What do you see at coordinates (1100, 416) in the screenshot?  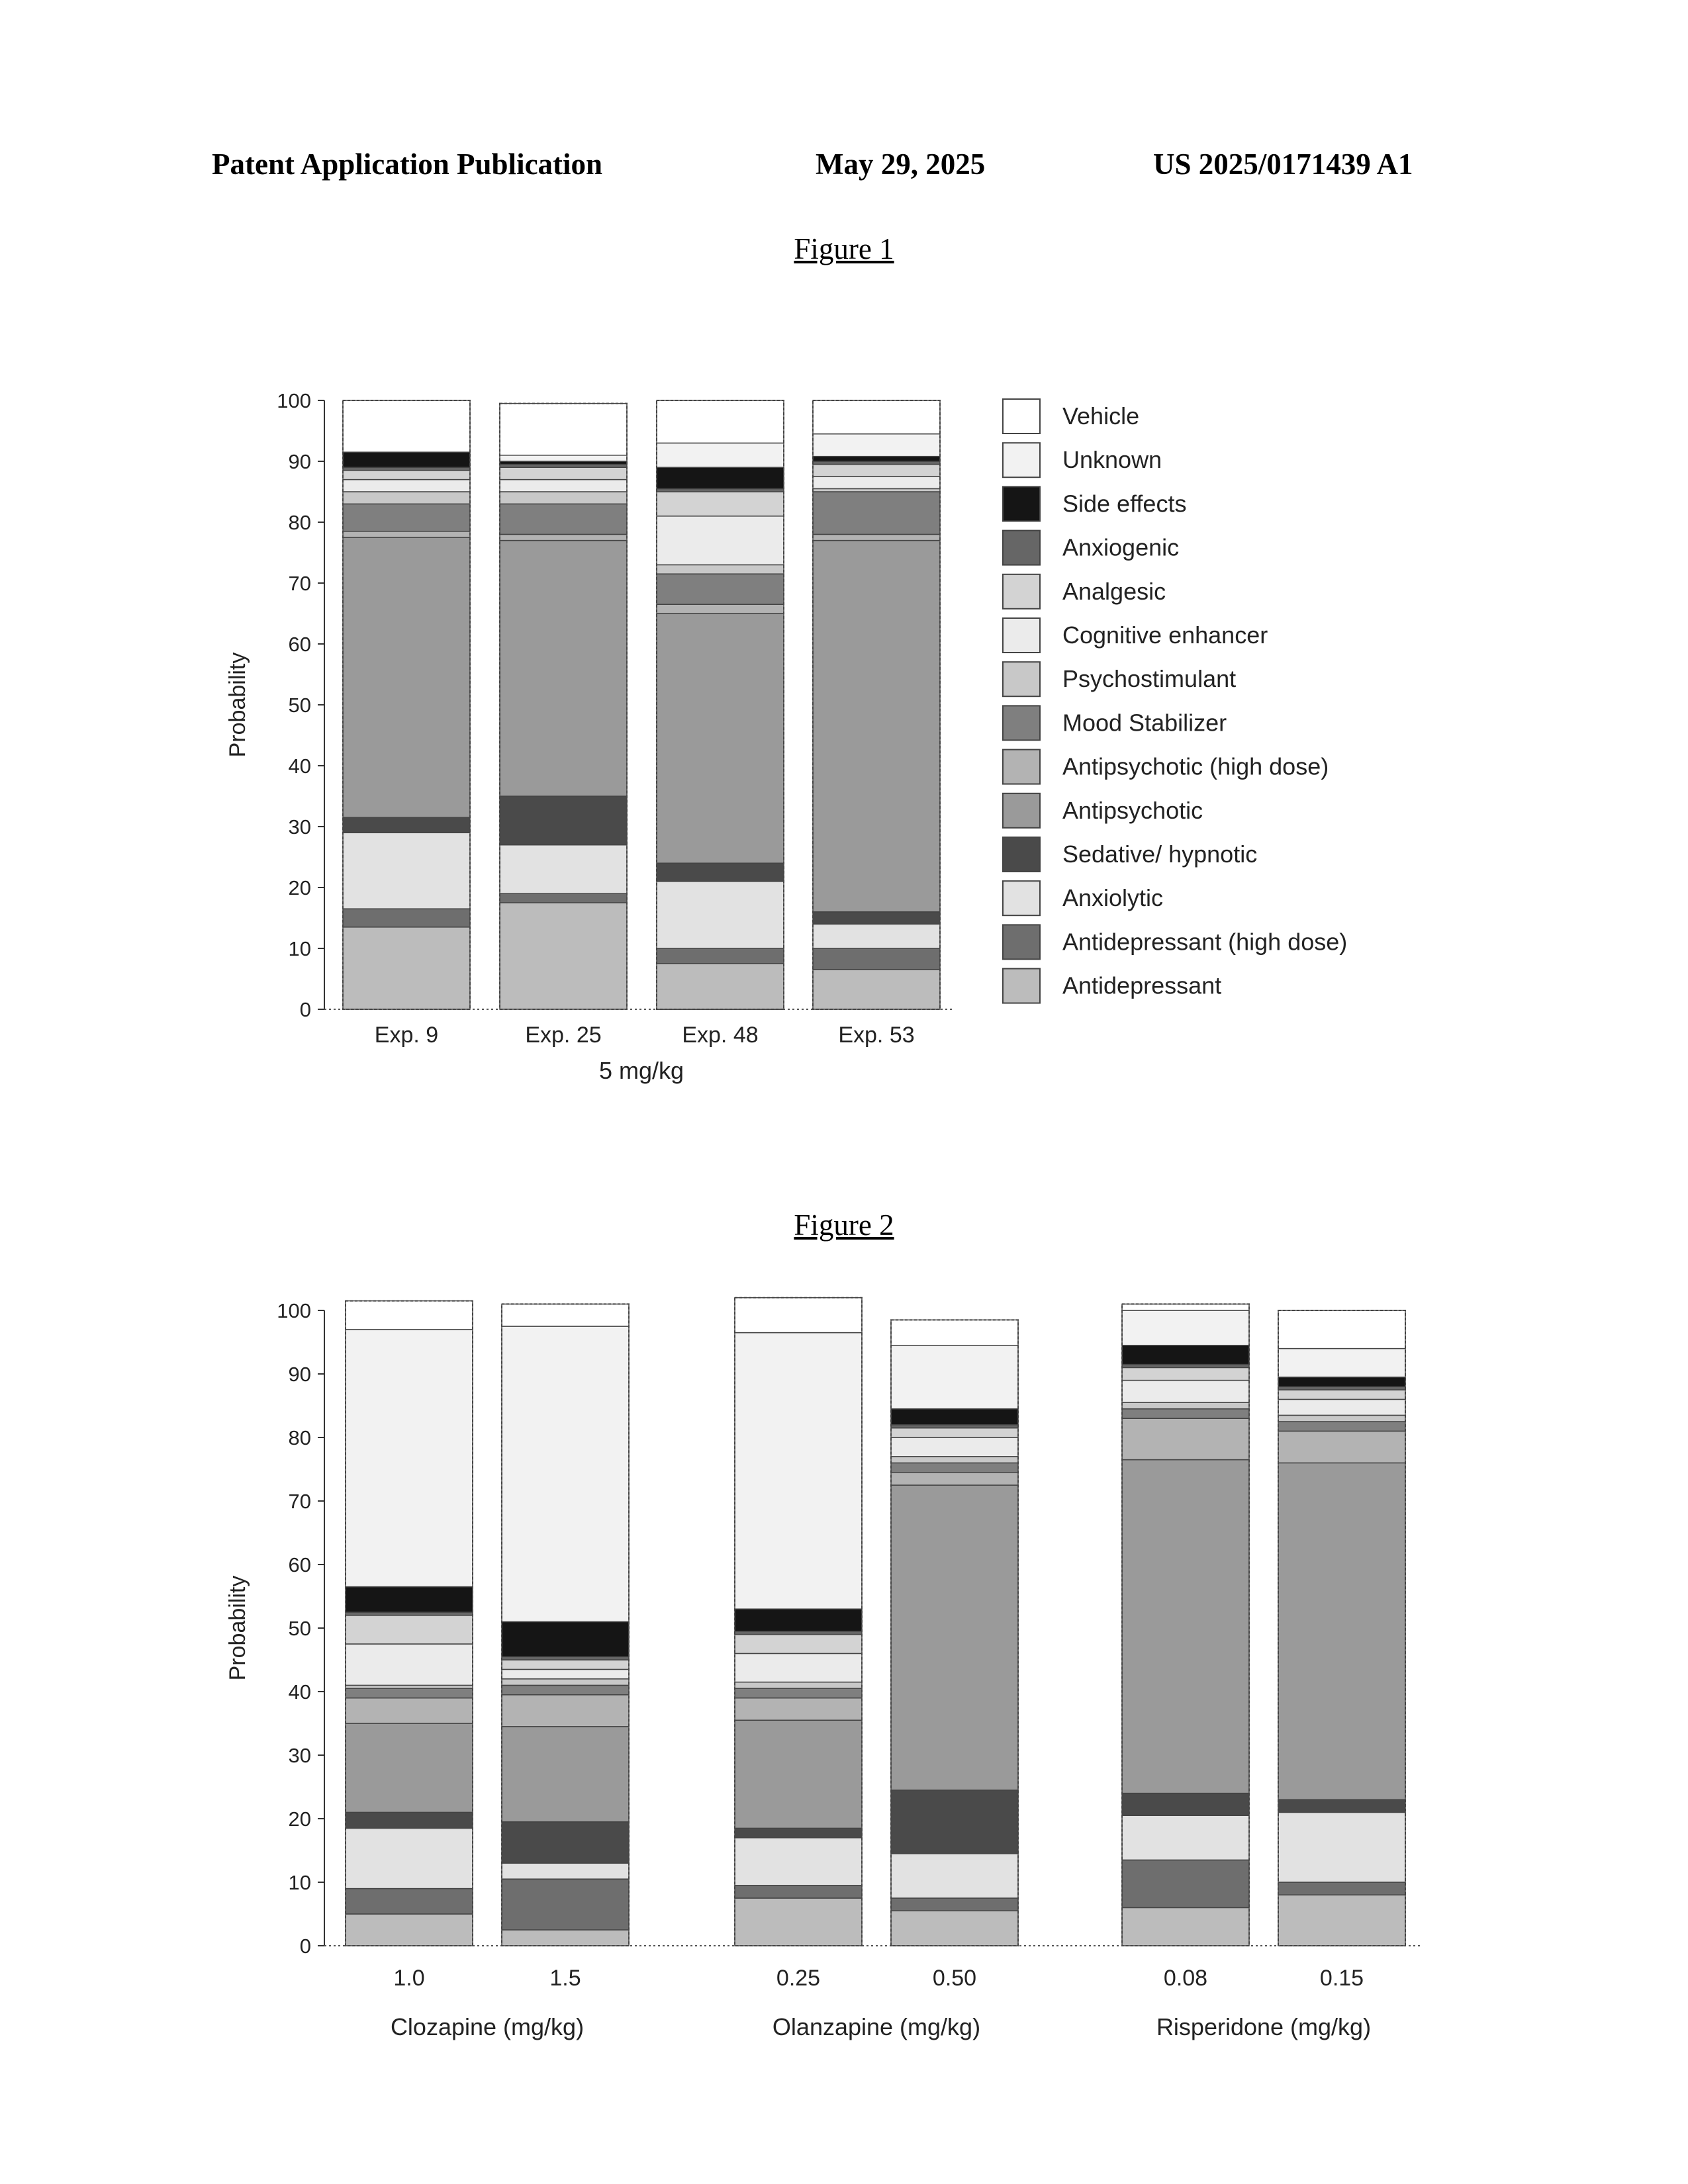 I see `legend-label-vehicle: Vehicle` at bounding box center [1100, 416].